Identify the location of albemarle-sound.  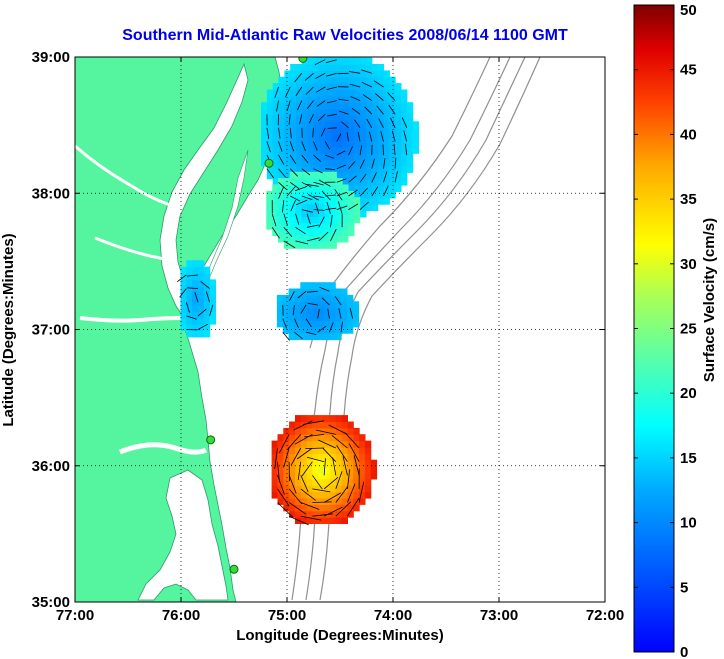
(163, 448).